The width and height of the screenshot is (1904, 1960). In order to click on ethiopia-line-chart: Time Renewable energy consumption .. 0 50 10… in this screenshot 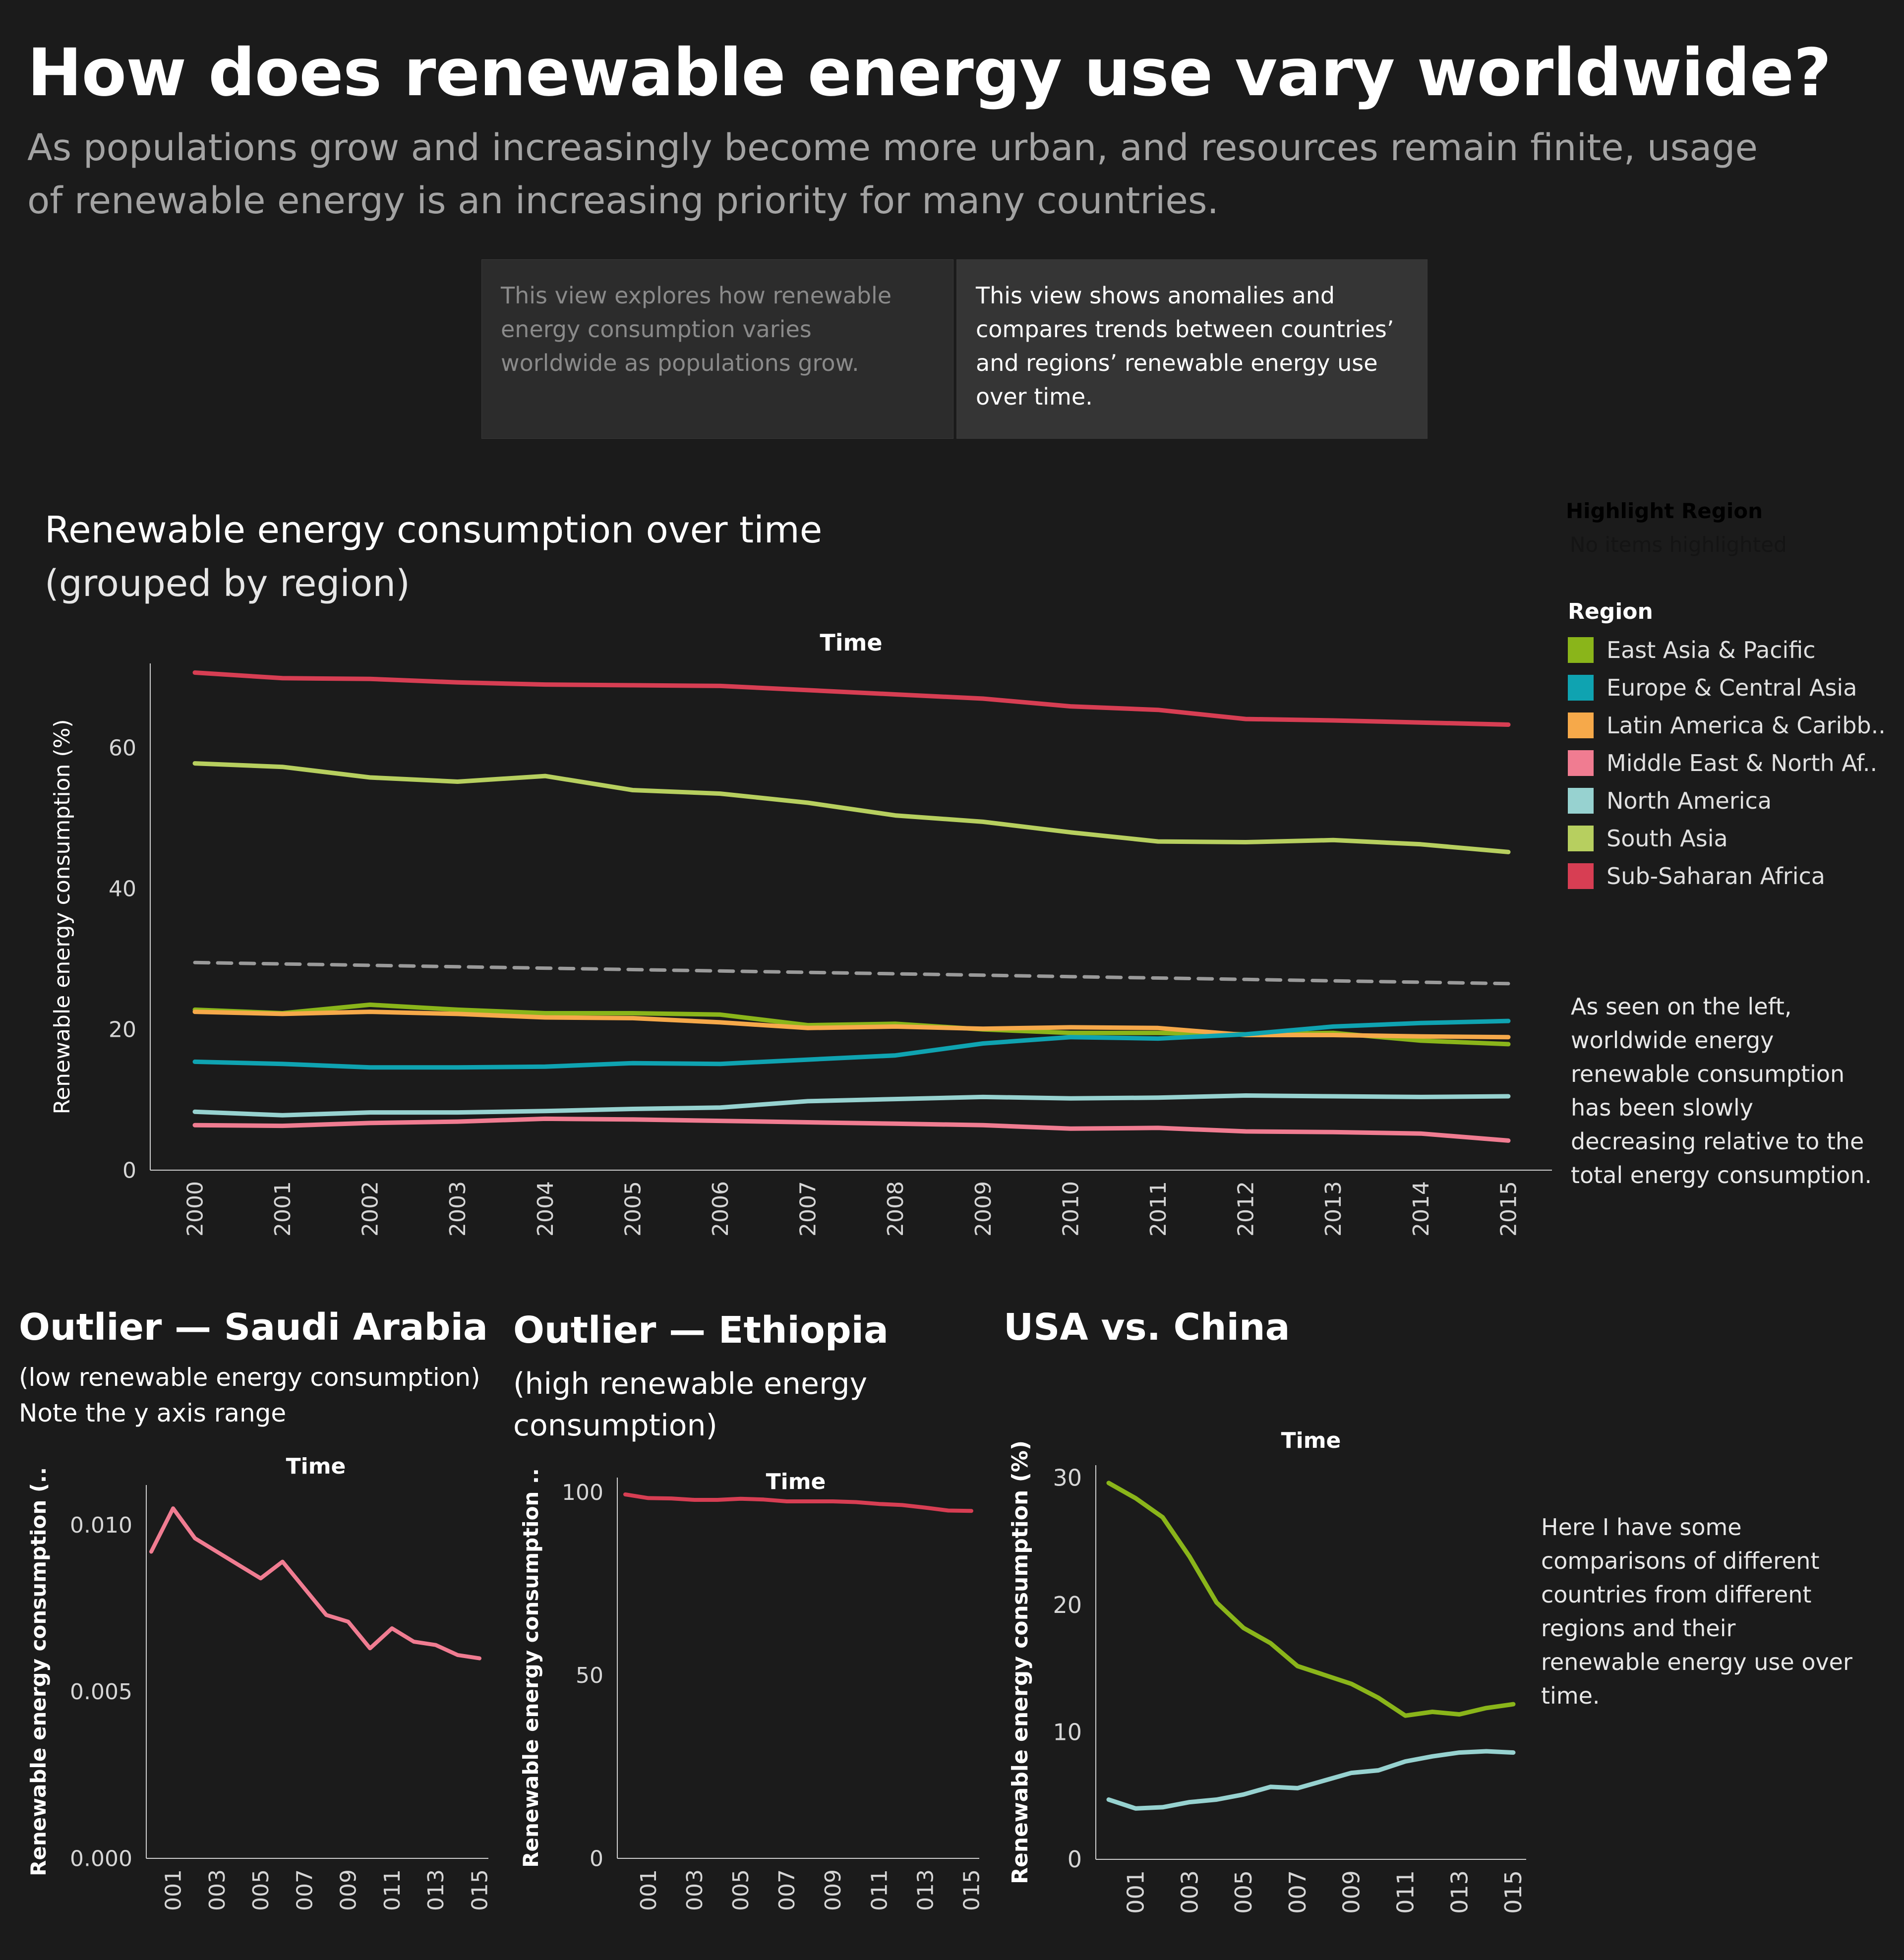, I will do `click(744, 1699)`.